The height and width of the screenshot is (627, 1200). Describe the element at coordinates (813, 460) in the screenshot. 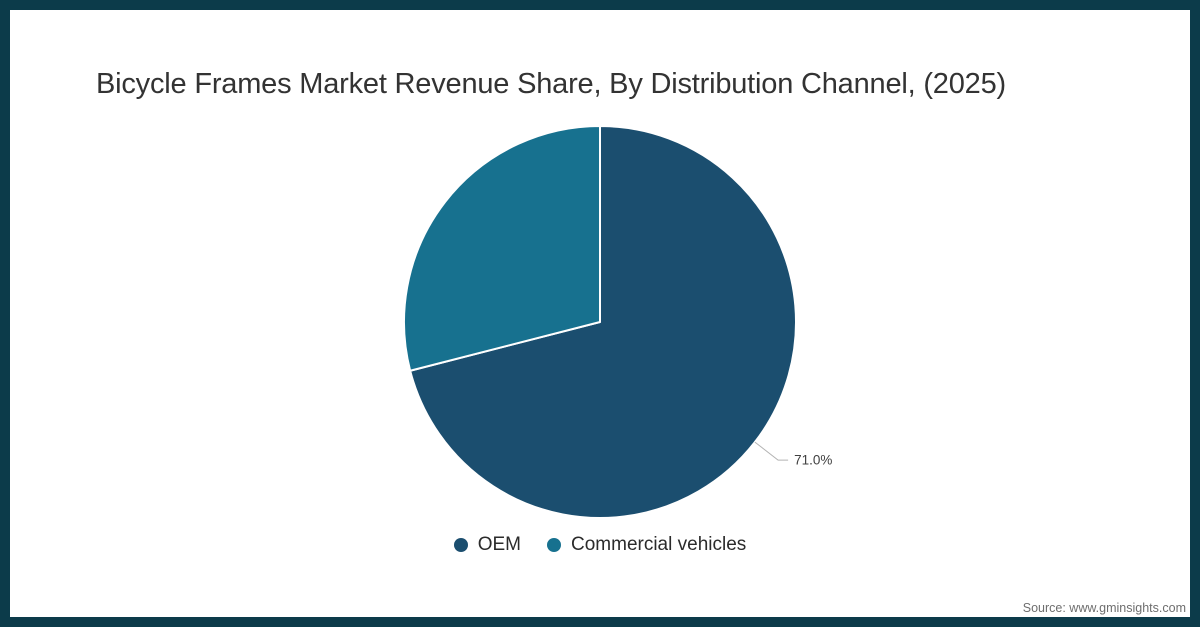

I see `pie-slice-value-label: 71.0%` at that location.